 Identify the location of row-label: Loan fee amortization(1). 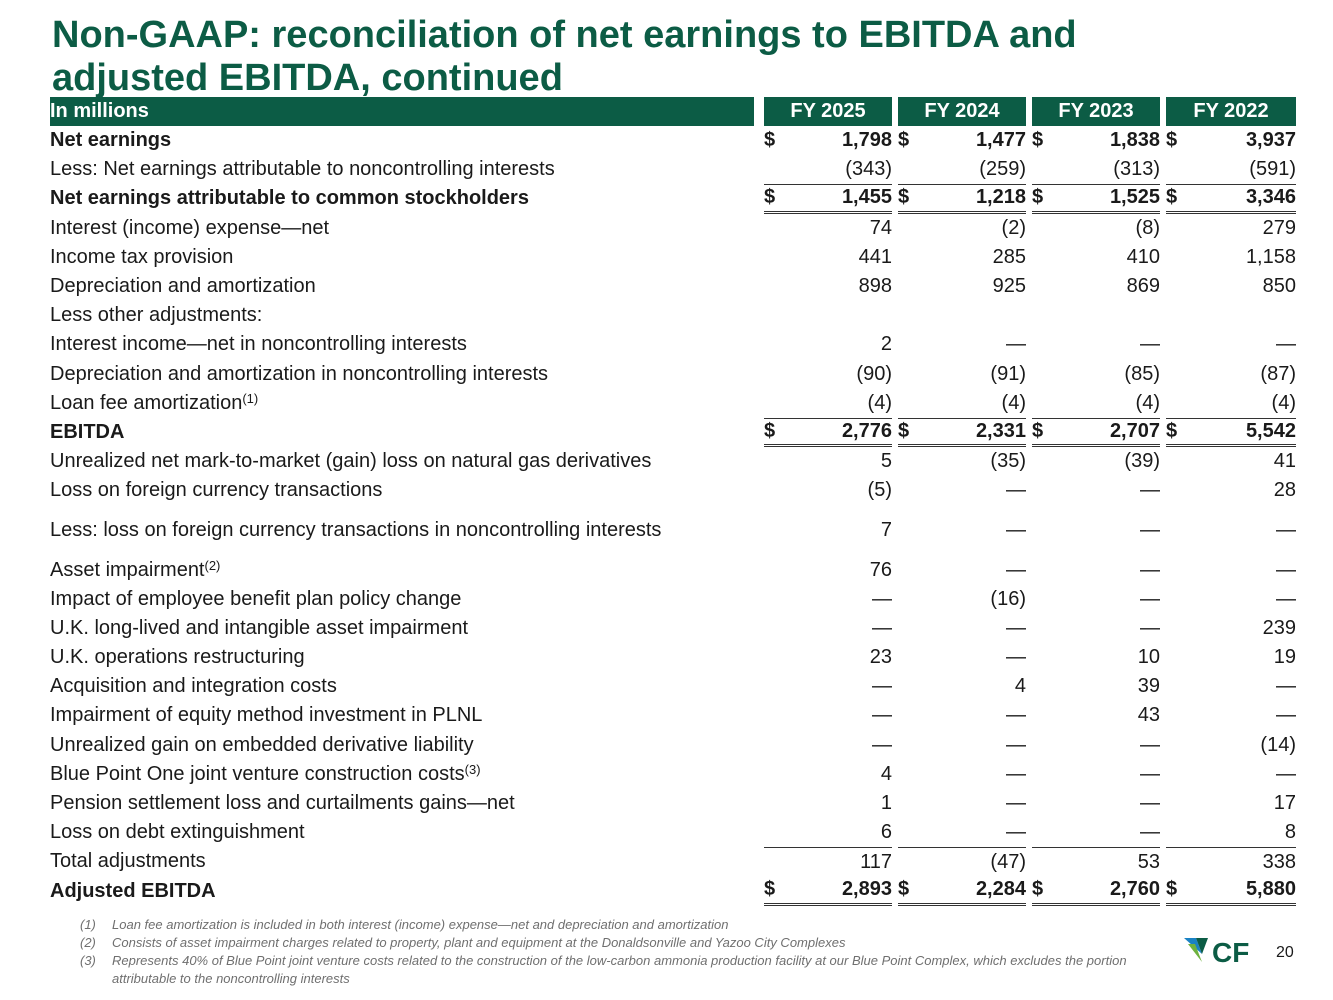
(402, 403).